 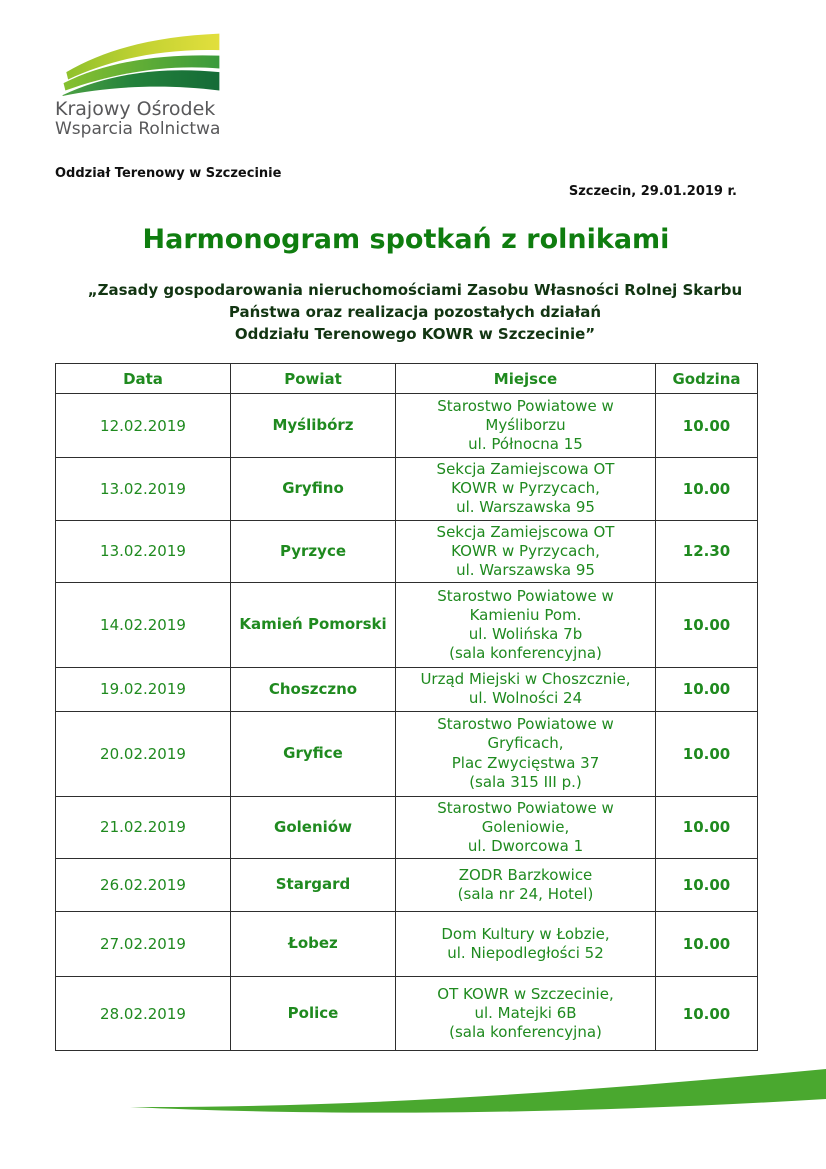 I want to click on table-header-row: Data Powiat Miejsce Godzina, so click(x=406, y=378).